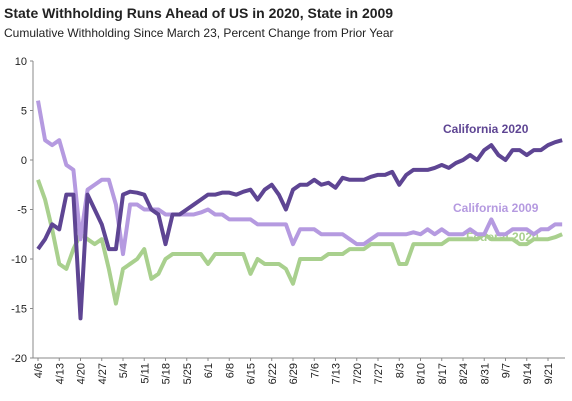 This screenshot has width=572, height=401. I want to click on x-tick-label: 8/31, so click(485, 373).